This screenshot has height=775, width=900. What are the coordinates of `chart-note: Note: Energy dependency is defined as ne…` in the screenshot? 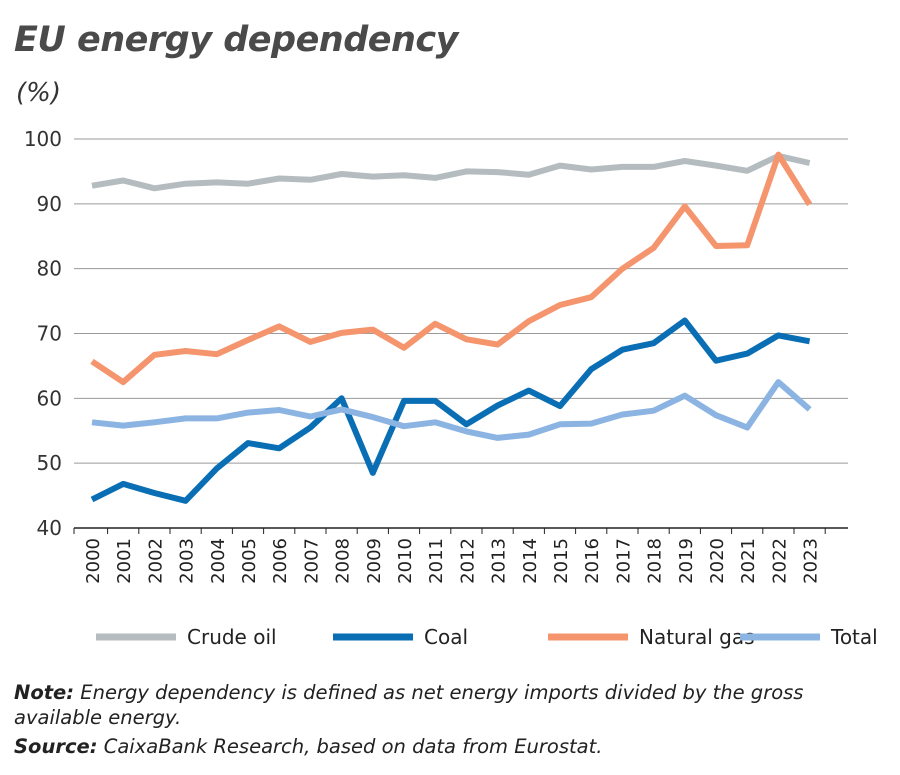 It's located at (434, 705).